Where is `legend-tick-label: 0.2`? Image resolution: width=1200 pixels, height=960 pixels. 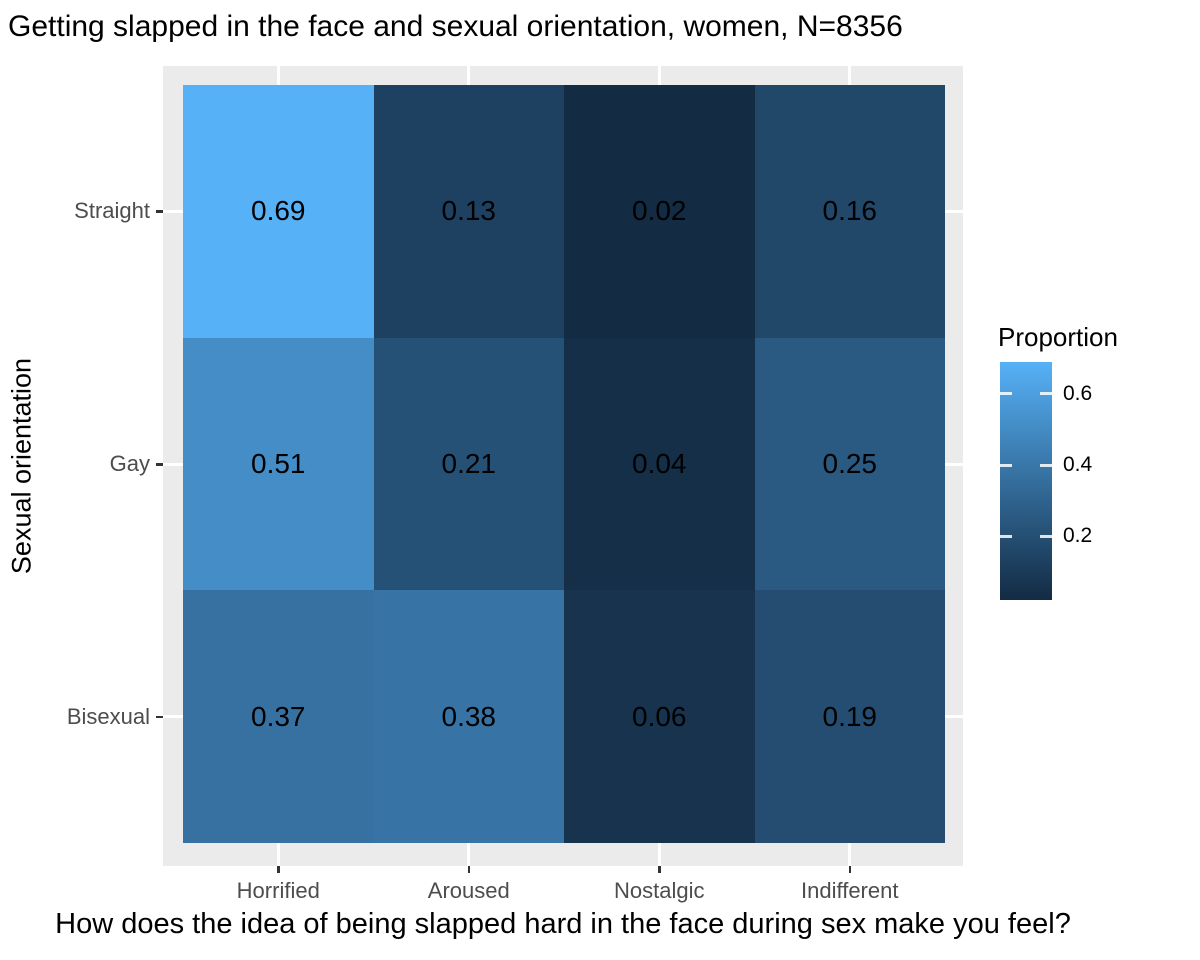
legend-tick-label: 0.2 is located at coordinates (1078, 536).